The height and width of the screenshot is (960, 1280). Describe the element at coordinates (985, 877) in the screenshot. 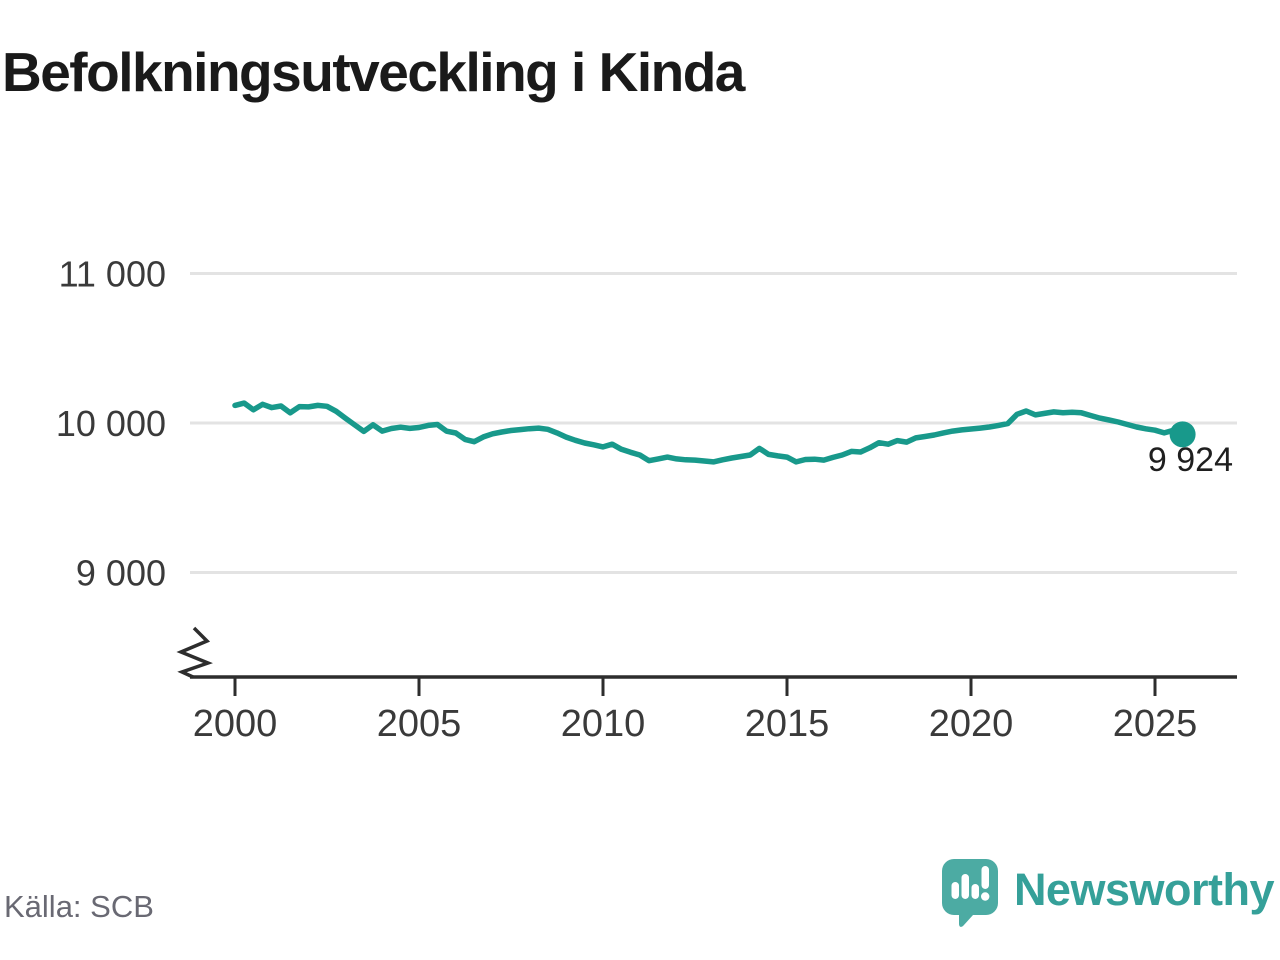

I see `exclamation-bar-icon` at that location.